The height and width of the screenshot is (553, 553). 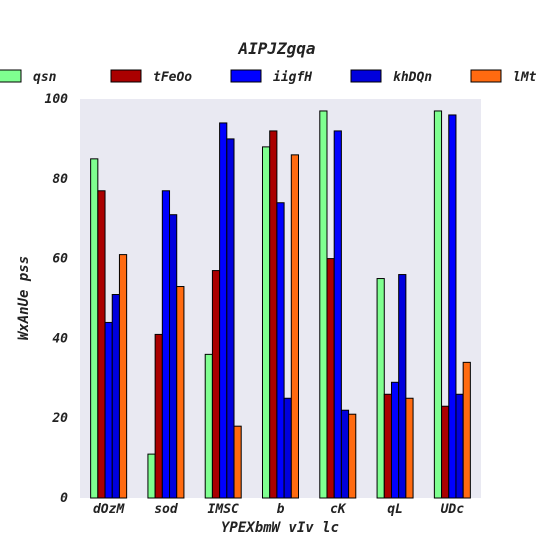 I want to click on y-tick-label: 20, so click(x=59, y=418).